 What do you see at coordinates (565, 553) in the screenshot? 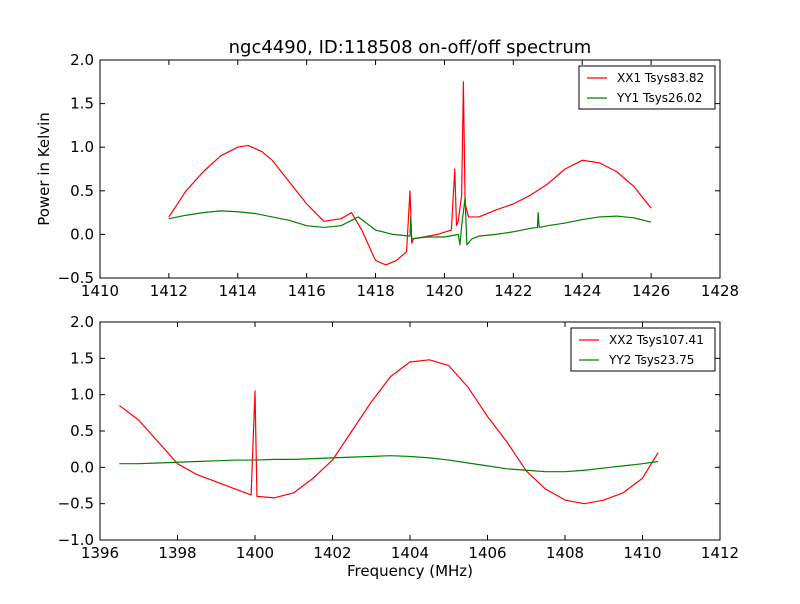
I see `x-tick-label: 1408` at bounding box center [565, 553].